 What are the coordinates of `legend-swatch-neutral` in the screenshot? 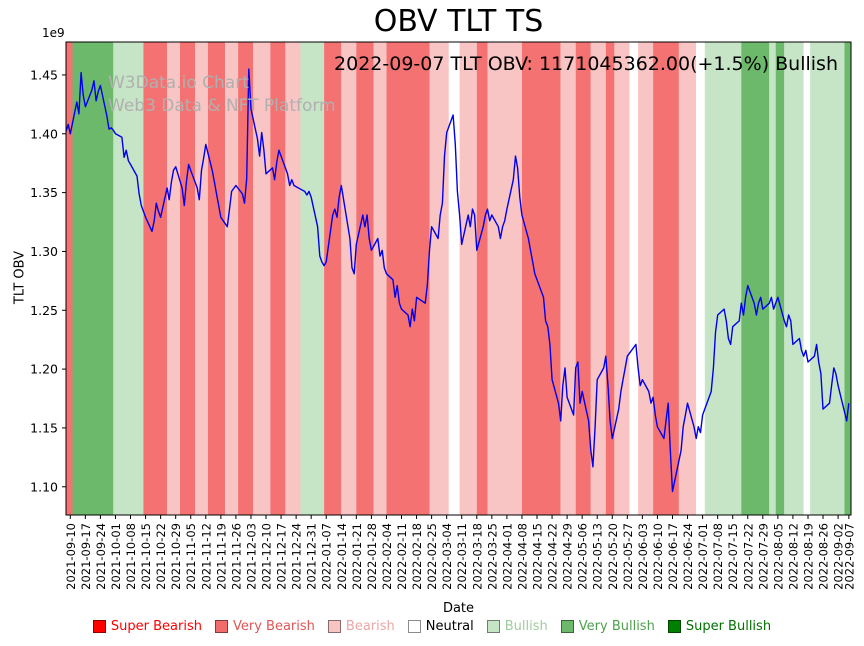 It's located at (414, 626).